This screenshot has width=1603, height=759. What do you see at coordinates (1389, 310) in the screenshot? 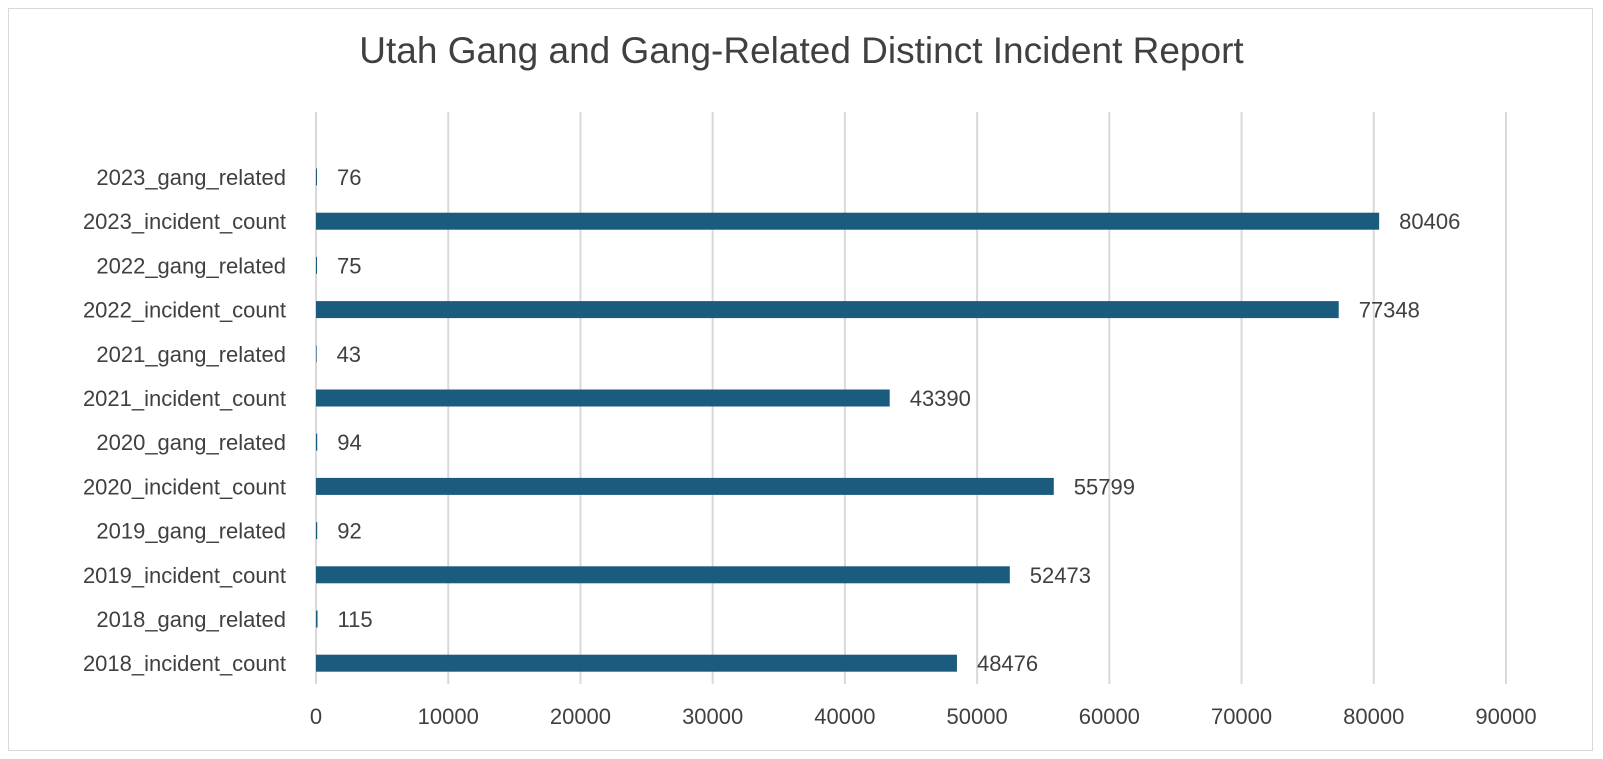
I see `data-label: 77348` at bounding box center [1389, 310].